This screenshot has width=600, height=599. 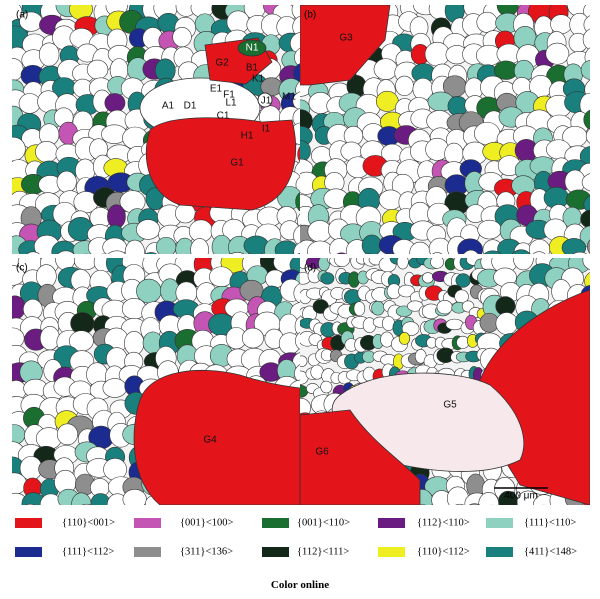 I want to click on legend-label: {110}<112>, so click(x=443, y=551).